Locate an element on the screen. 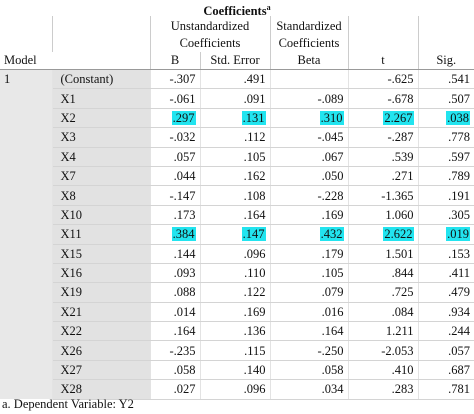 This screenshot has width=474, height=414. value-cell: -.307 is located at coordinates (175, 79).